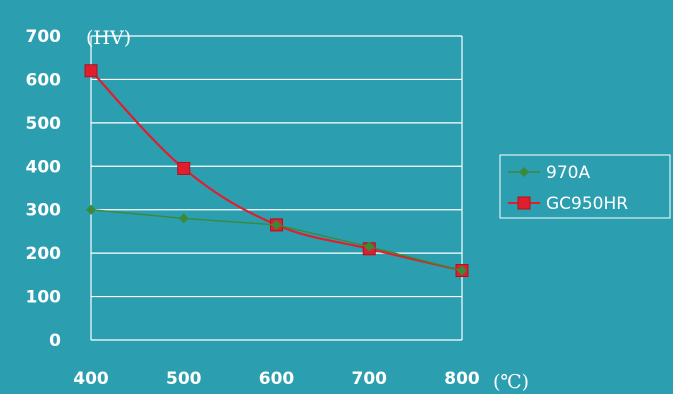 The image size is (673, 394). What do you see at coordinates (511, 382) in the screenshot?
I see `x-unit-label: (℃)` at bounding box center [511, 382].